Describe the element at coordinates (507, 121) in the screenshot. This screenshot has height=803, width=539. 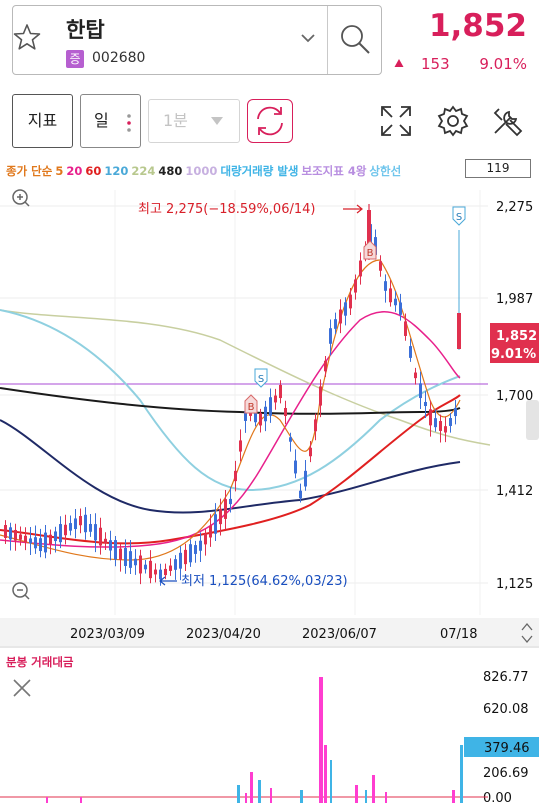
I see `tools-icon` at that location.